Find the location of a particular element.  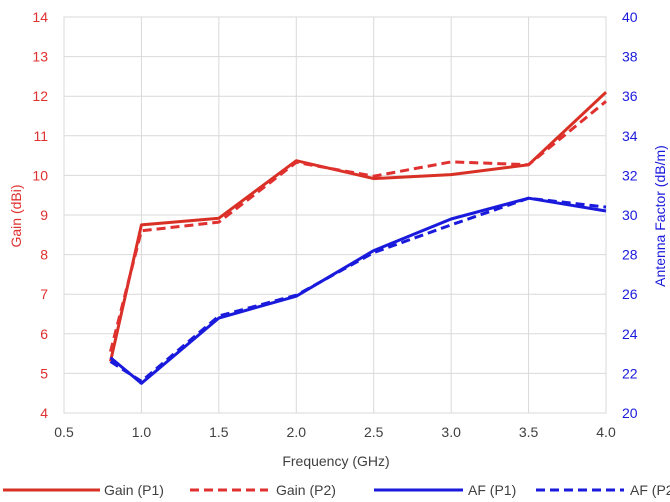

x-tick-label: 3.0 is located at coordinates (451, 432).